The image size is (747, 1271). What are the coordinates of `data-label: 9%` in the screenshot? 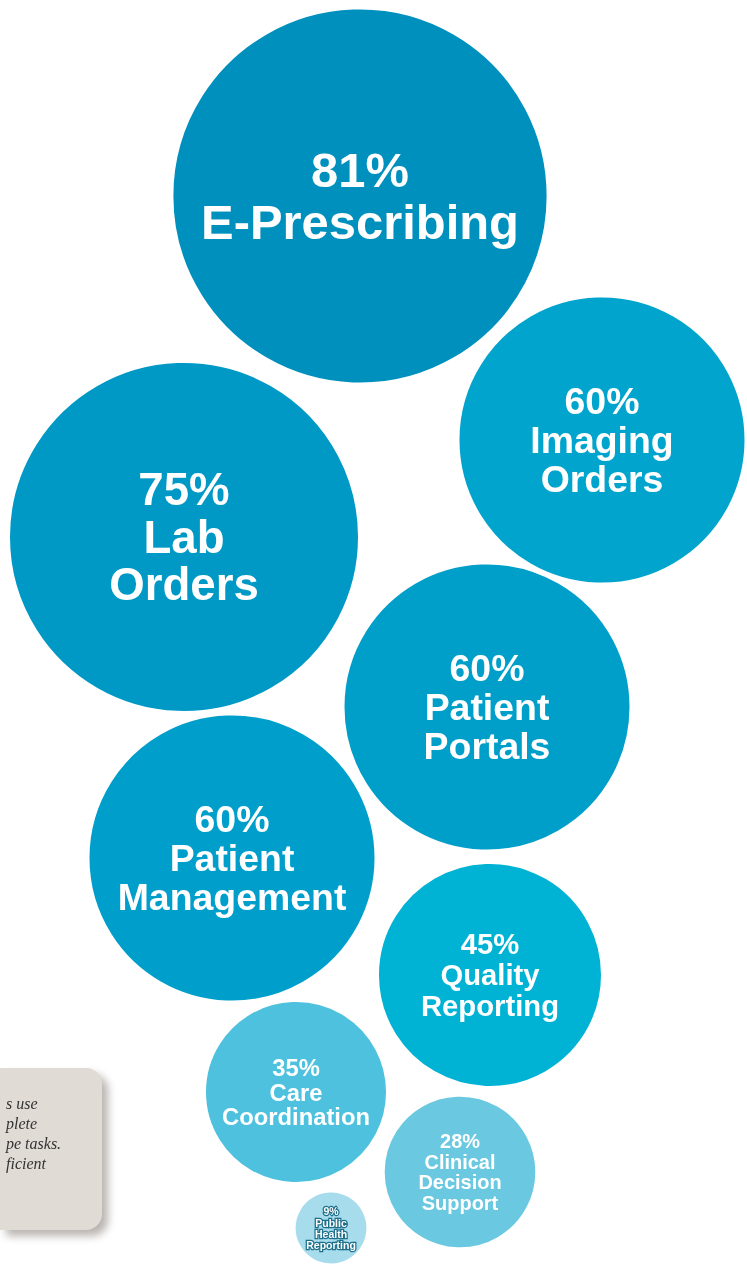 It's located at (331, 1211).